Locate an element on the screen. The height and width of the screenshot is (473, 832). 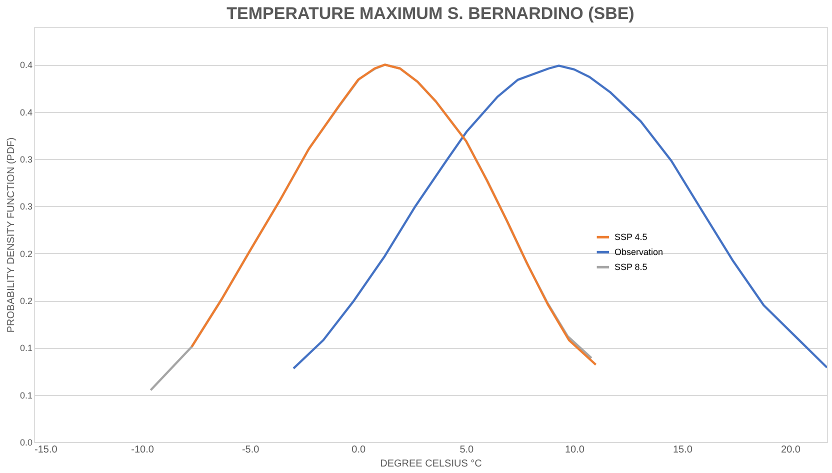
y-tick-label: 0.0 is located at coordinates (26, 443).